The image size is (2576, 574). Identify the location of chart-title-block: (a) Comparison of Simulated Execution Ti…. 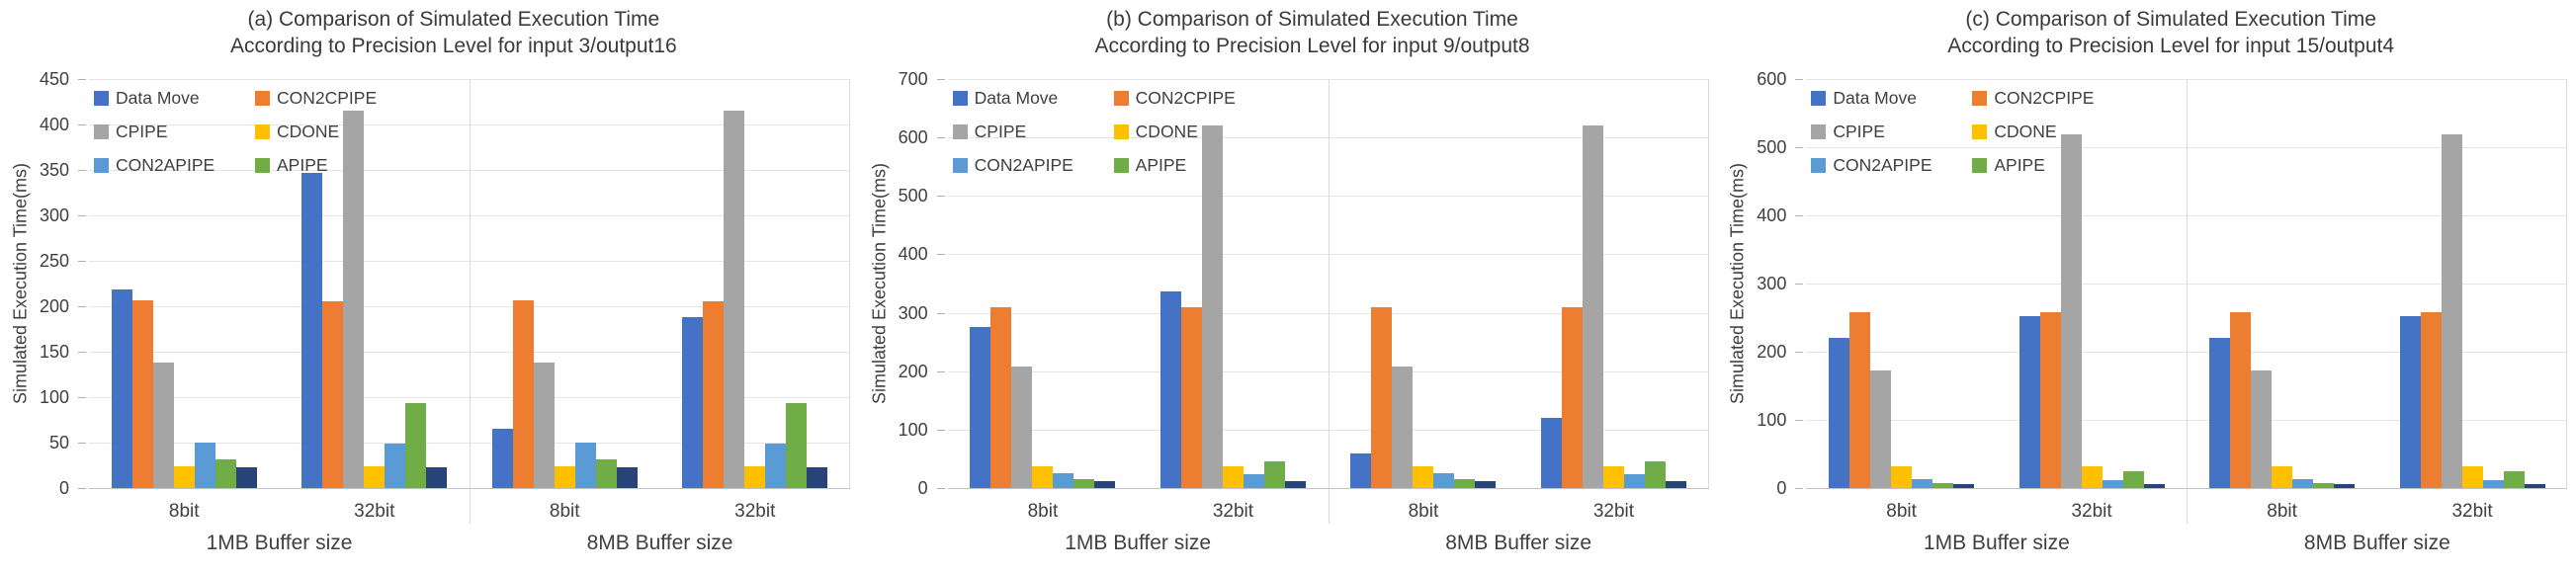
(453, 32).